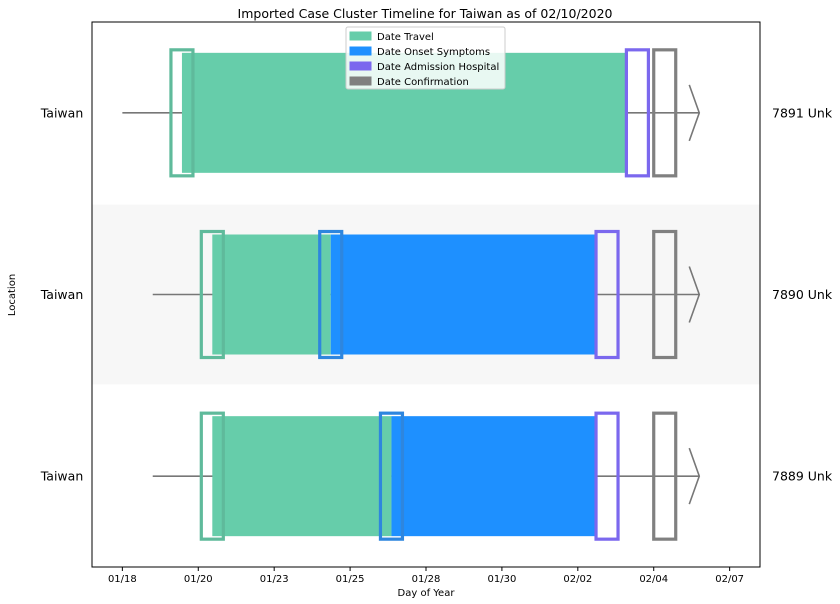 This screenshot has width=840, height=604. What do you see at coordinates (577, 579) in the screenshot?
I see `x-tick-label: 02/02` at bounding box center [577, 579].